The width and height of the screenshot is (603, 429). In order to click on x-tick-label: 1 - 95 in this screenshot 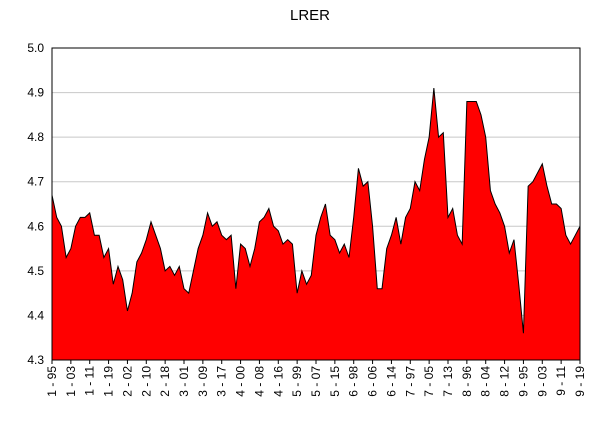, I will do `click(52, 381)`.